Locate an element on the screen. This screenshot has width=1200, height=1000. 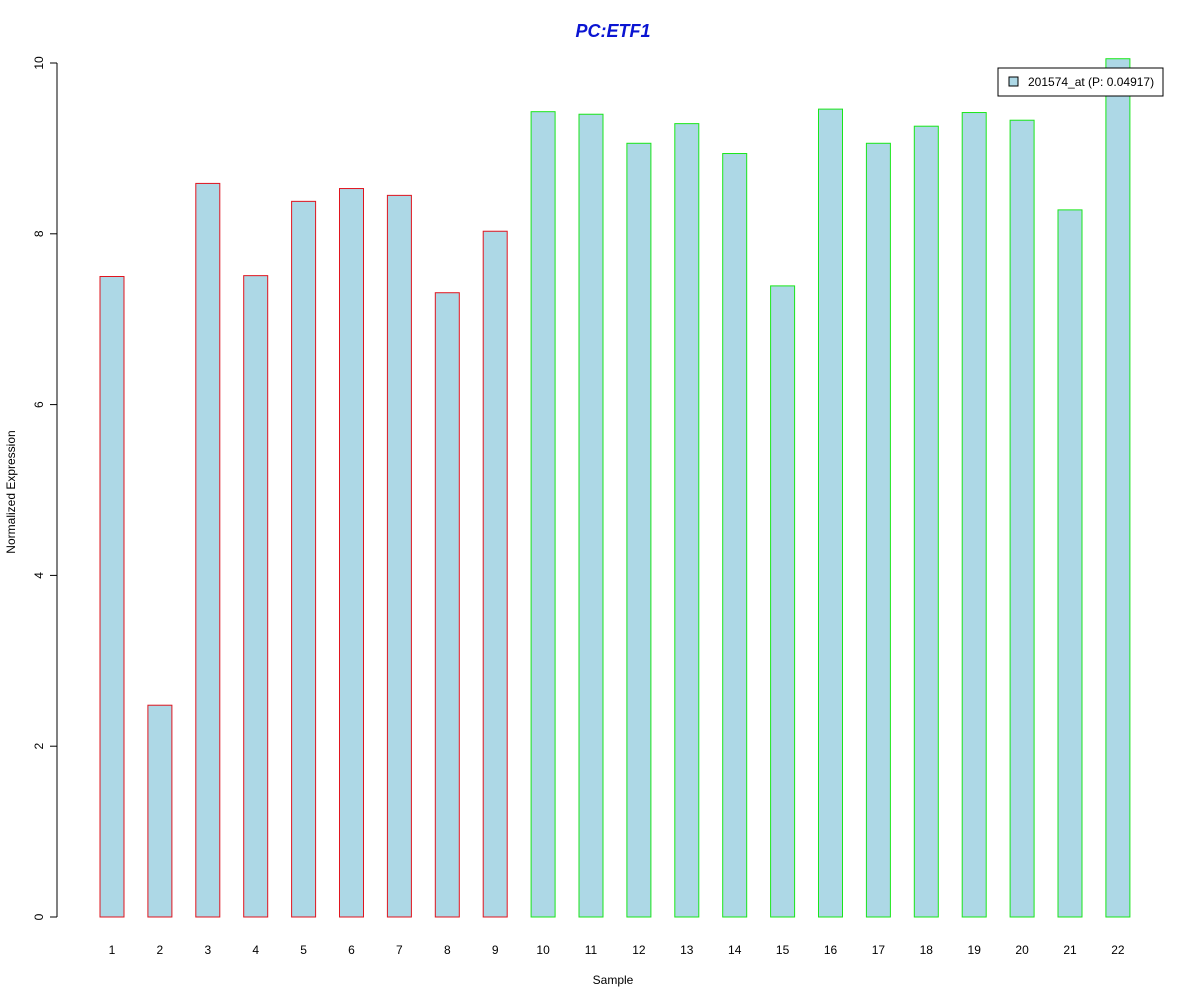
legend-label: 201574_at (P: 0.04917) is located at coordinates (1091, 82).